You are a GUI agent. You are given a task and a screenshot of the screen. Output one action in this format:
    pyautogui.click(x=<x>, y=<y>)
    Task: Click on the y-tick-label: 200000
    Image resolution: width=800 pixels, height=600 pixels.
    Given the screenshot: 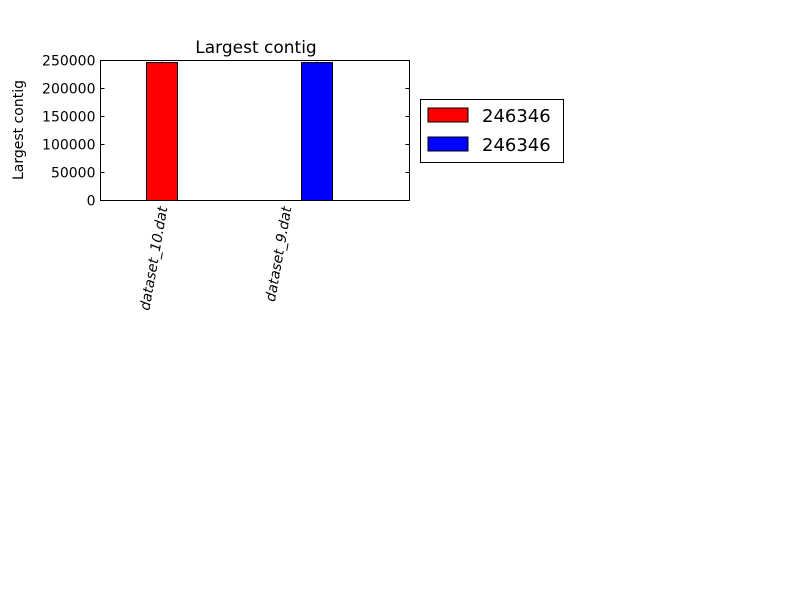 What is the action you would take?
    pyautogui.click(x=68, y=90)
    